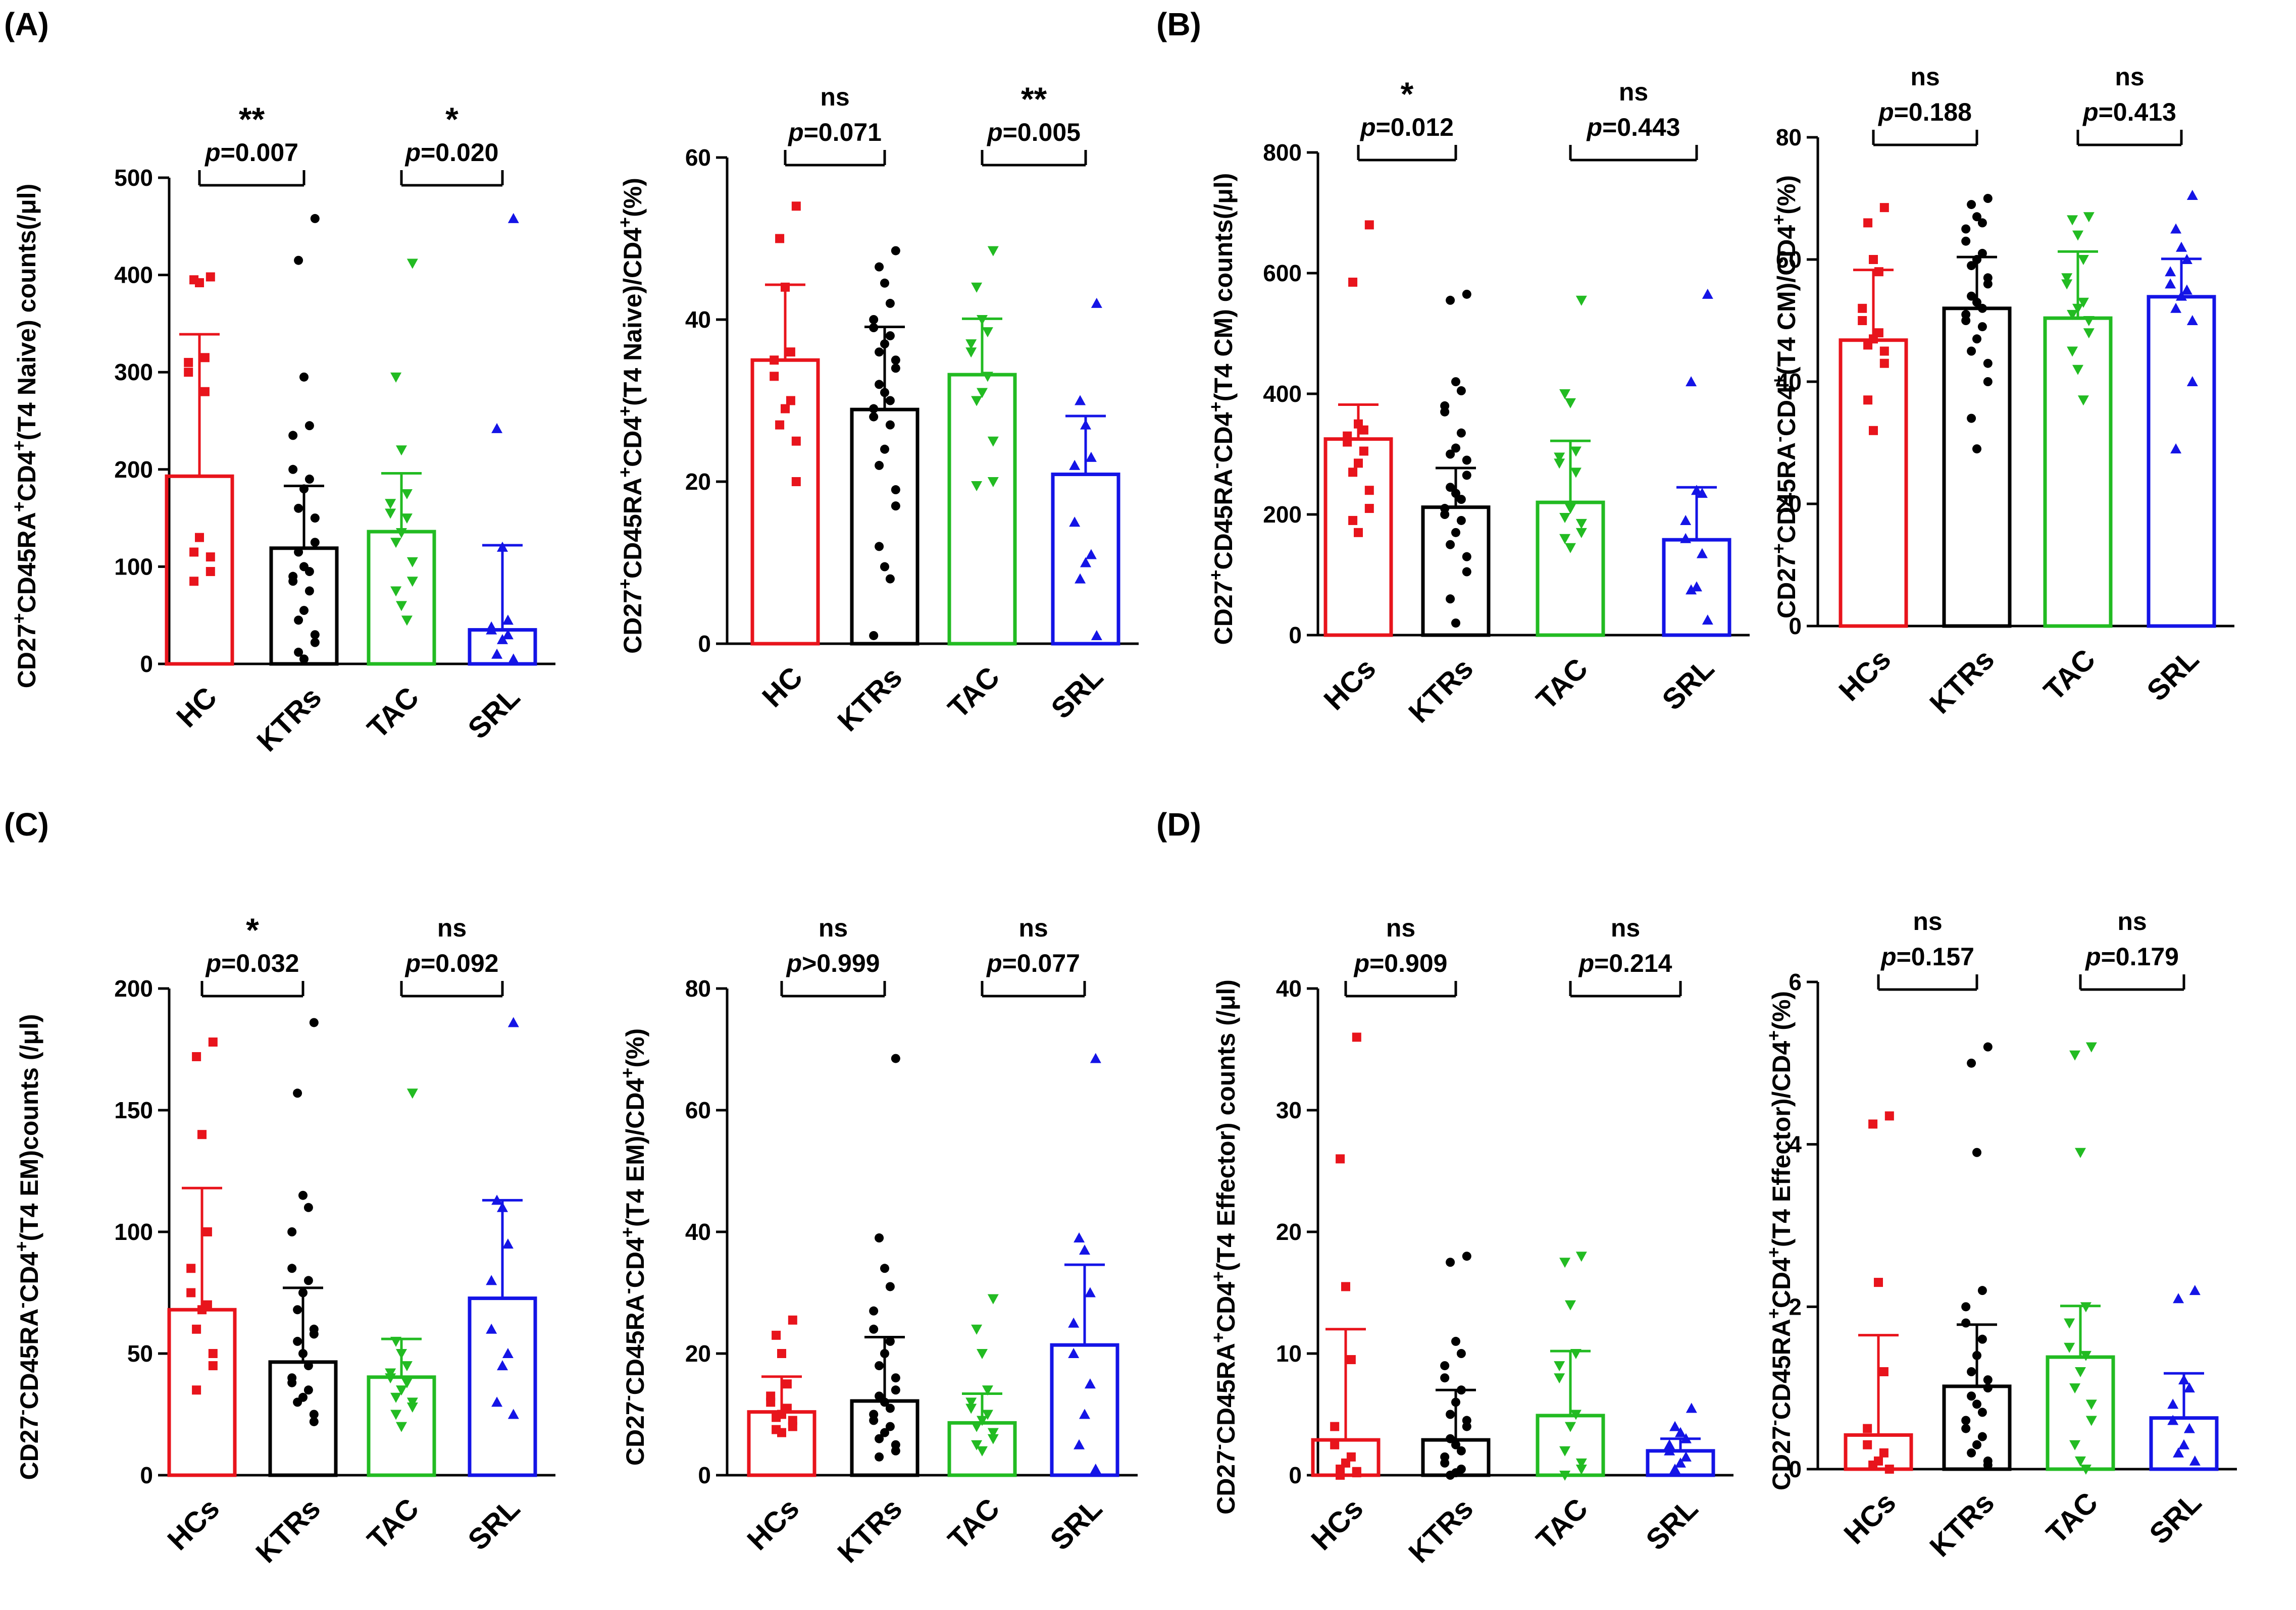  What do you see at coordinates (1784, 396) in the screenshot?
I see `y-axis-label: CD27+CD45RA-CD4+(T4 CM)/CD4+(%)` at bounding box center [1784, 396].